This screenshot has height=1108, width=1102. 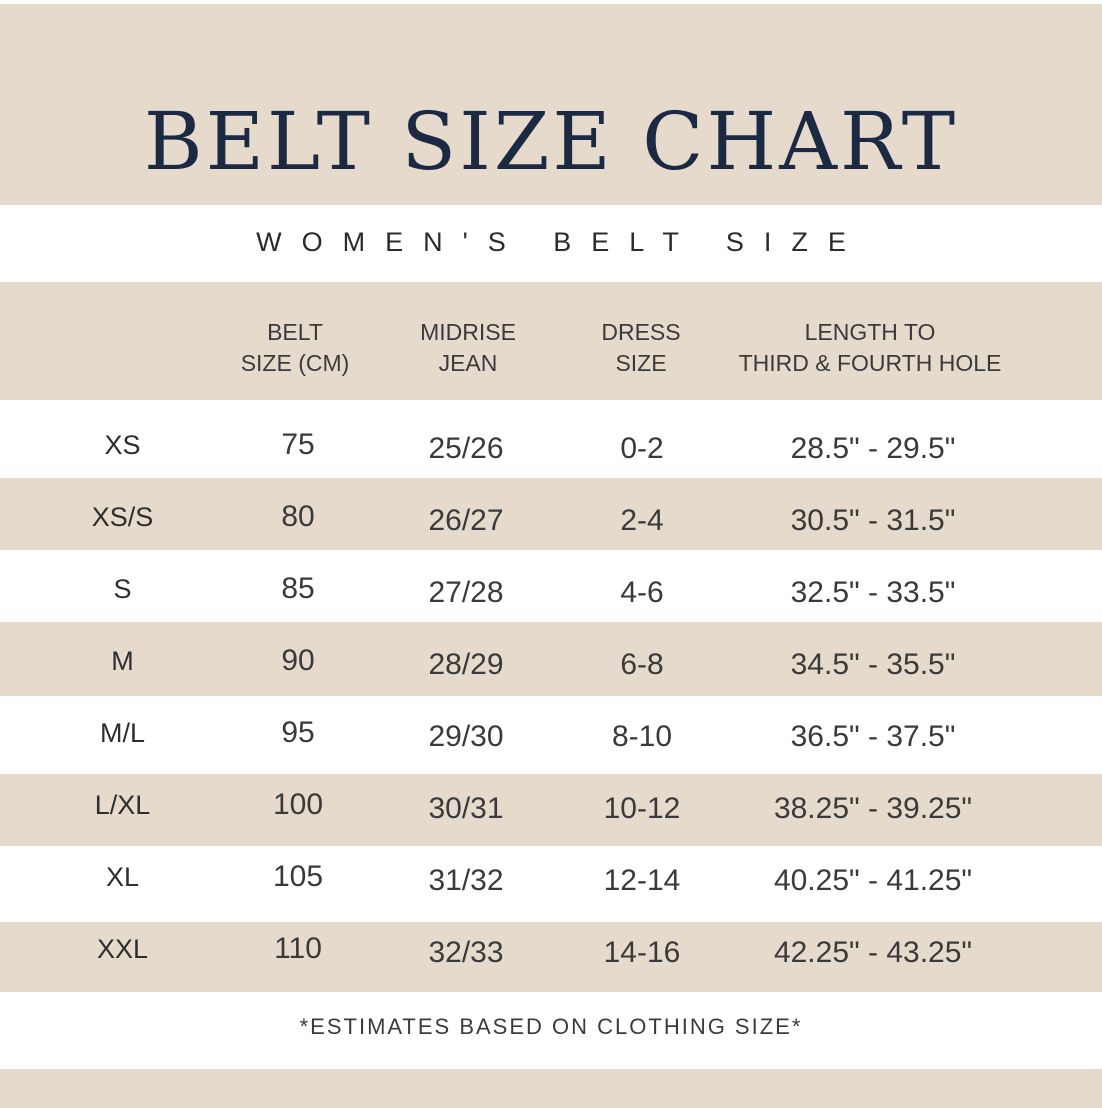 I want to click on cell-length: 32.5" - 33.5", so click(x=873, y=592).